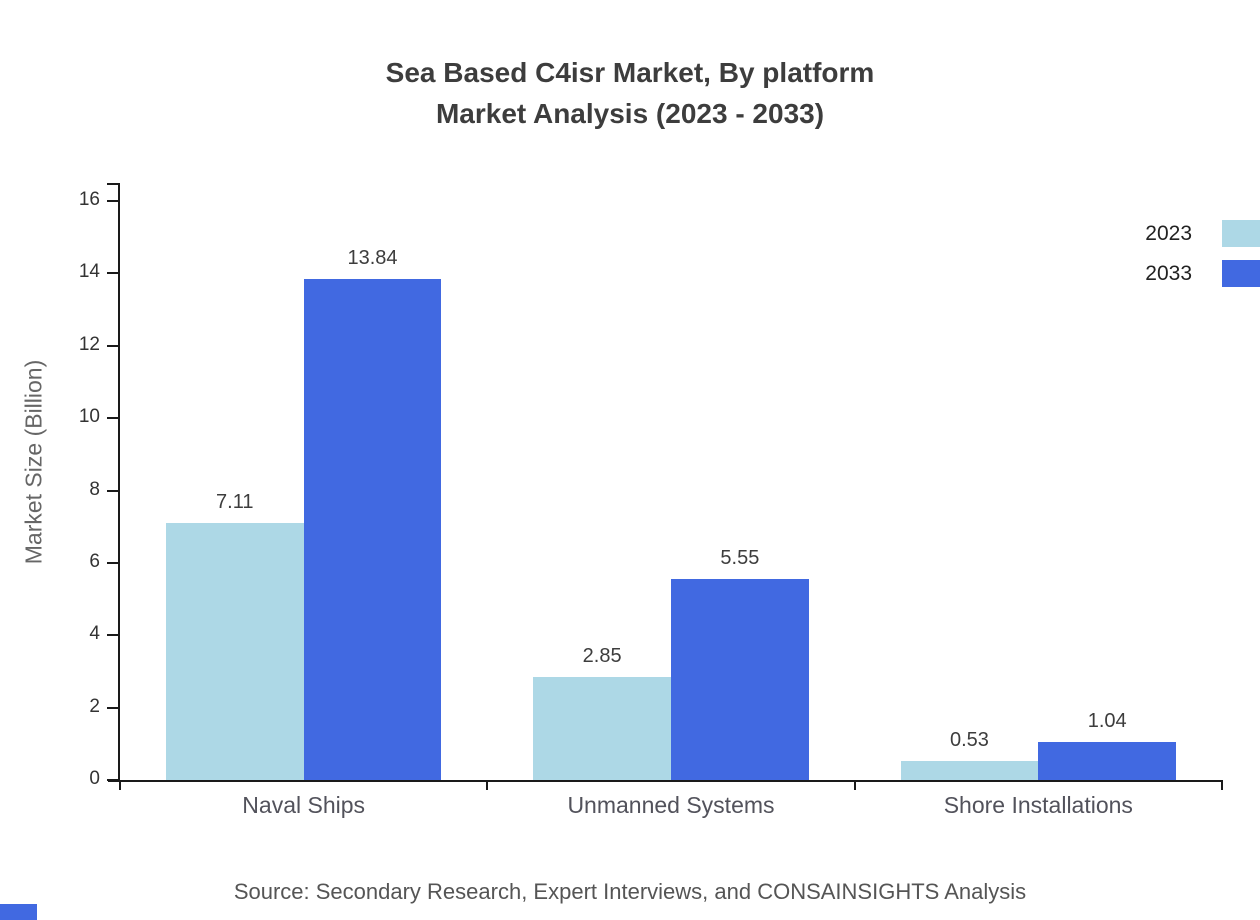  Describe the element at coordinates (94, 778) in the screenshot. I see `y-tick-label: 0` at that location.